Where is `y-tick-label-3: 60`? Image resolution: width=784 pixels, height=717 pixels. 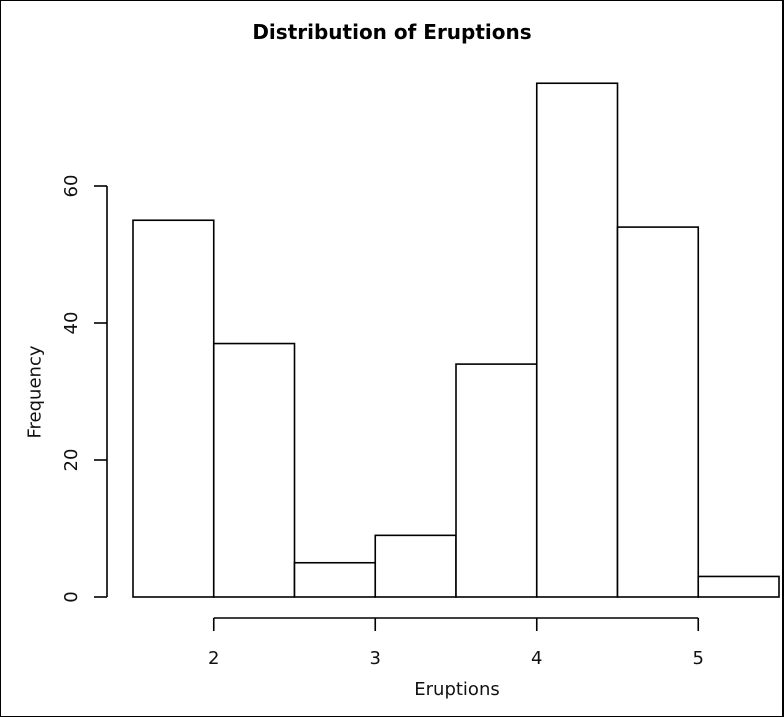
y-tick-label-3: 60 is located at coordinates (71, 186).